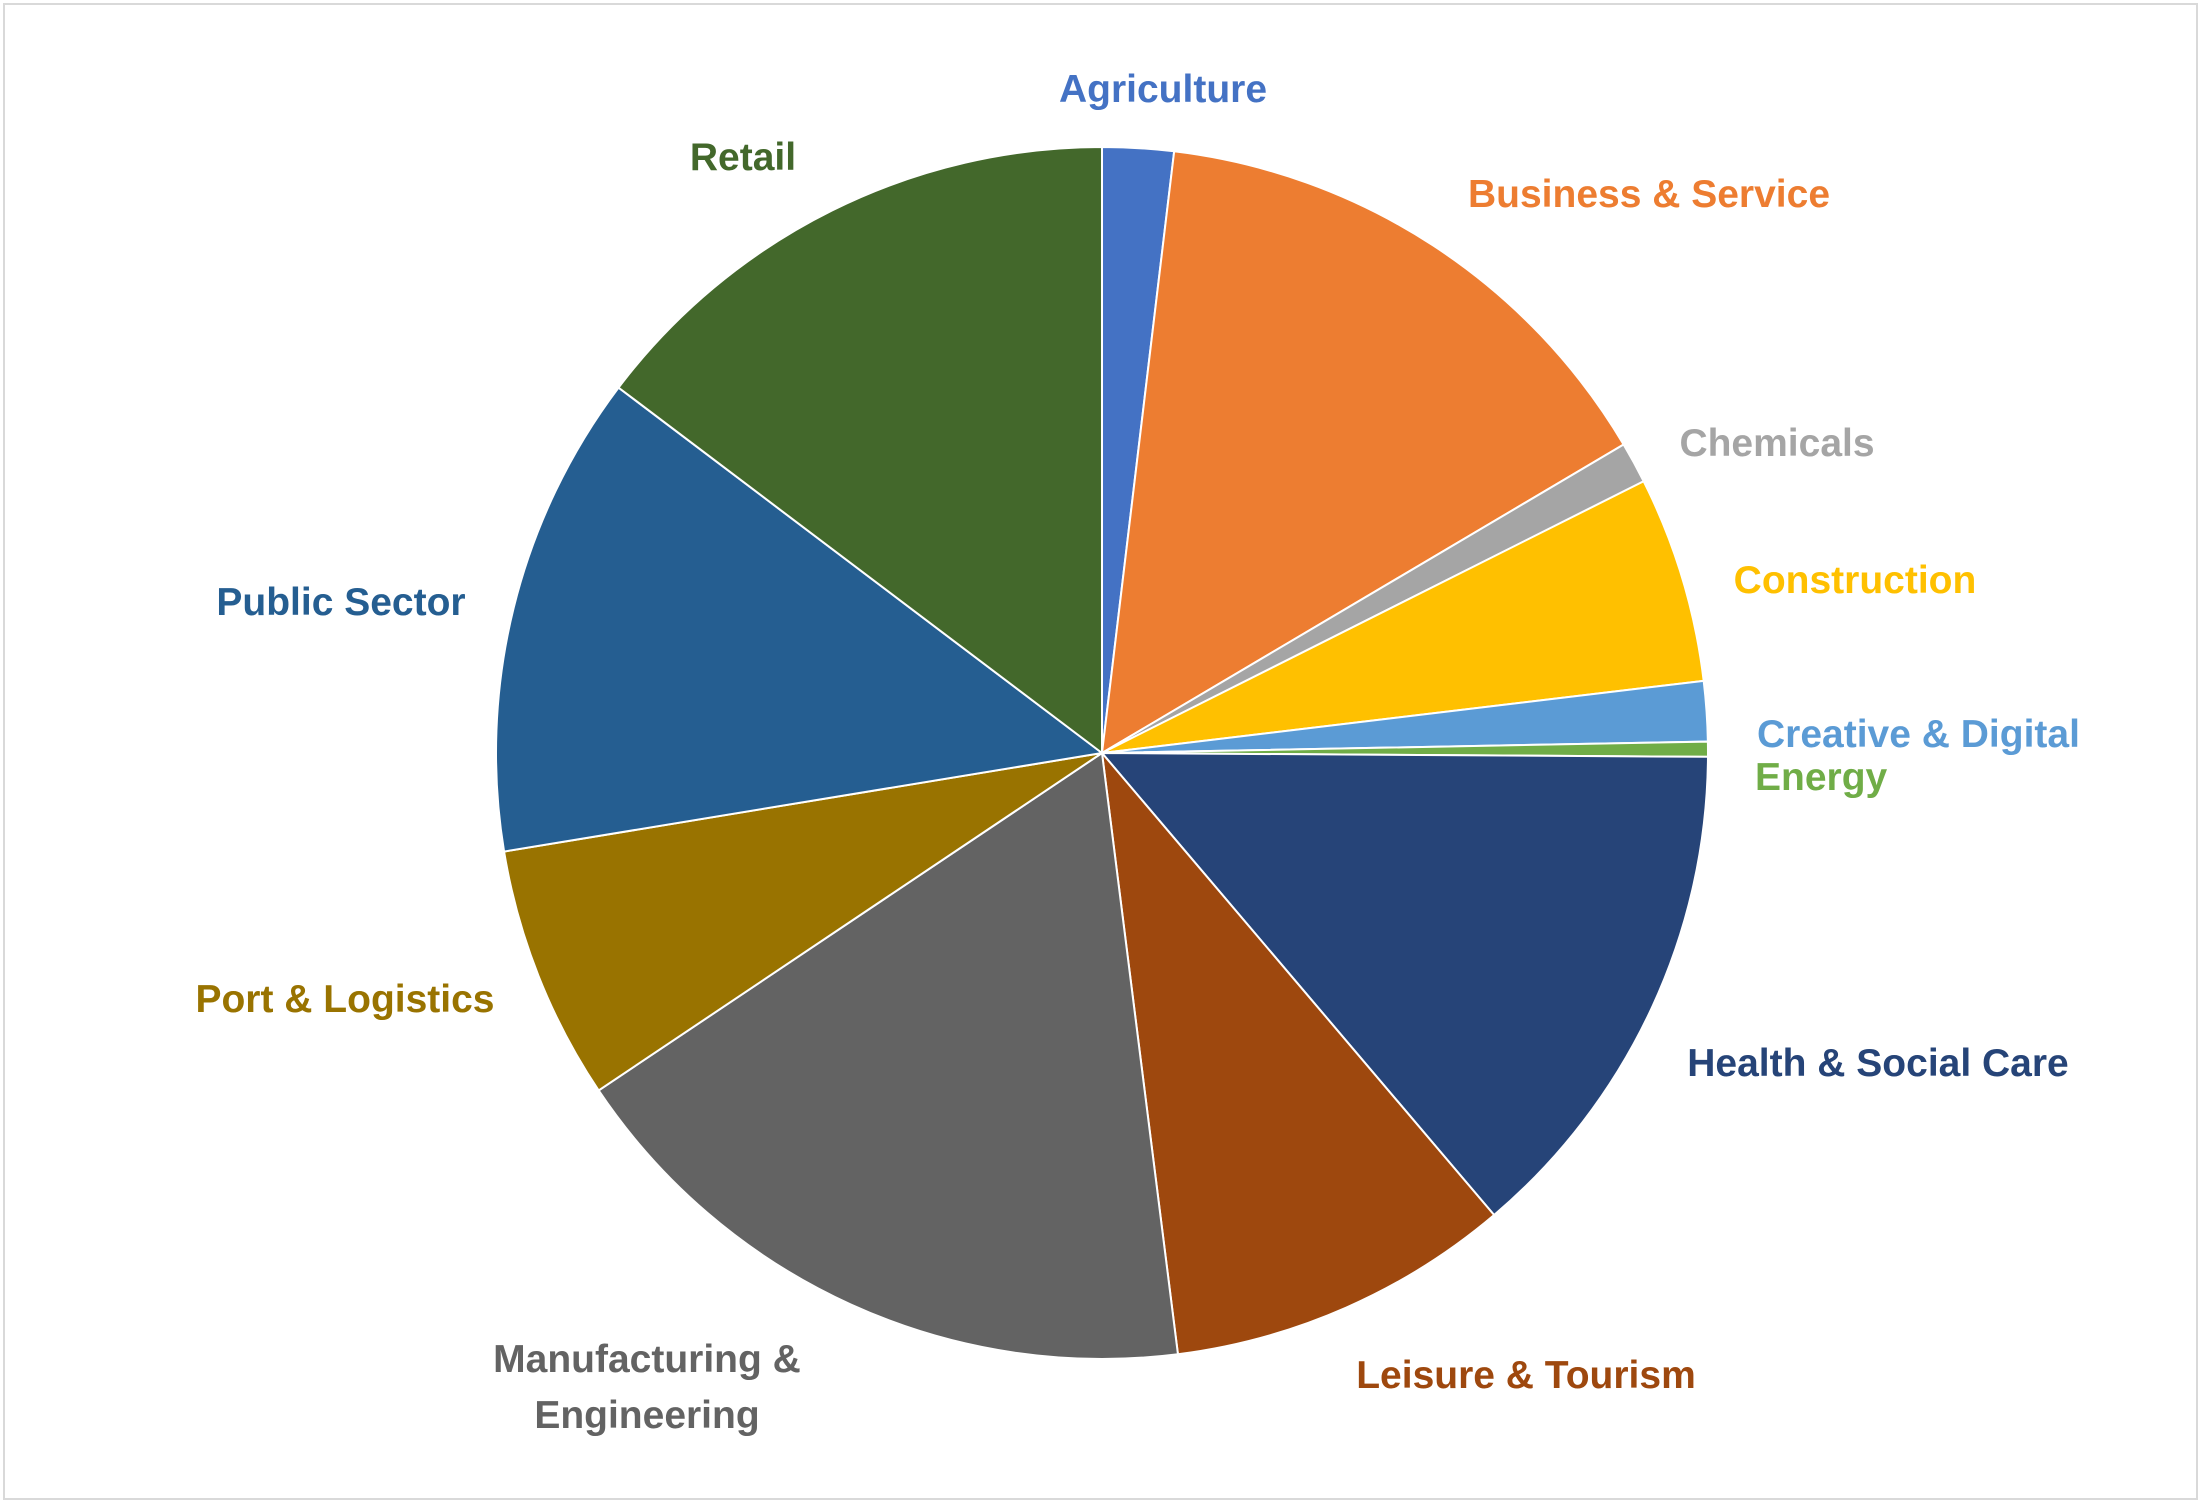 The width and height of the screenshot is (2203, 1505). What do you see at coordinates (1855, 580) in the screenshot?
I see `slice-label-construction: Construction` at bounding box center [1855, 580].